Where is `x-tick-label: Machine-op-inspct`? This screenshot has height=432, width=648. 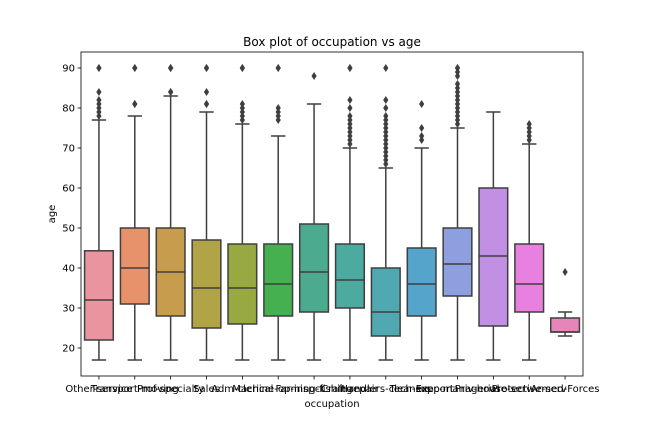
x-tick-label: Machine-op-inspct is located at coordinates (278, 389).